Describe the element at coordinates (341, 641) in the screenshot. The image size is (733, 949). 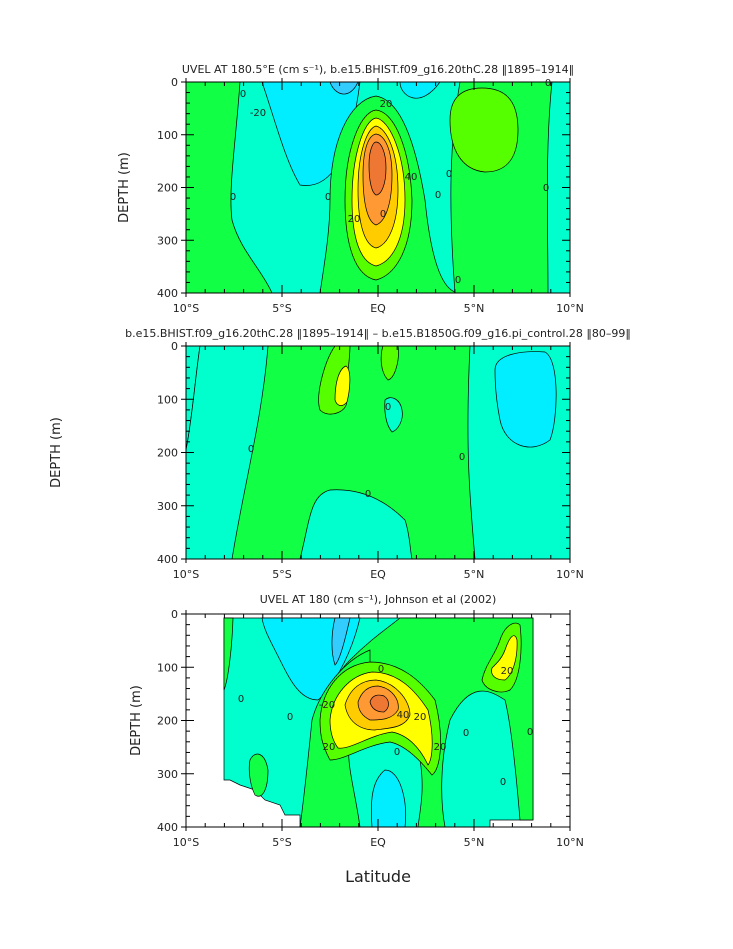
I see `panel3-region-strong-negative` at that location.